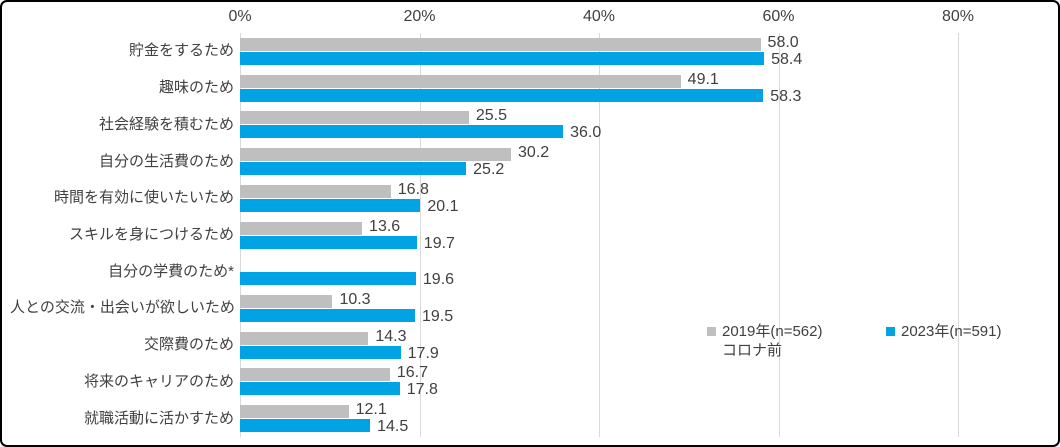  What do you see at coordinates (166, 161) in the screenshot?
I see `category-label: 自分の生活費のため` at bounding box center [166, 161].